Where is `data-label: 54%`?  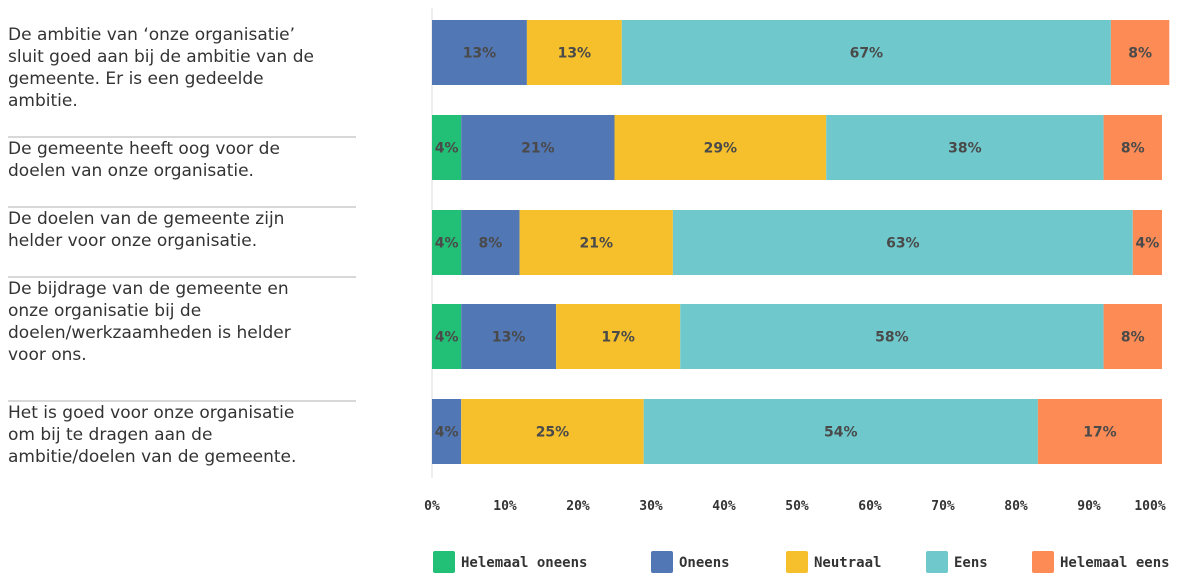
data-label: 54% is located at coordinates (841, 433).